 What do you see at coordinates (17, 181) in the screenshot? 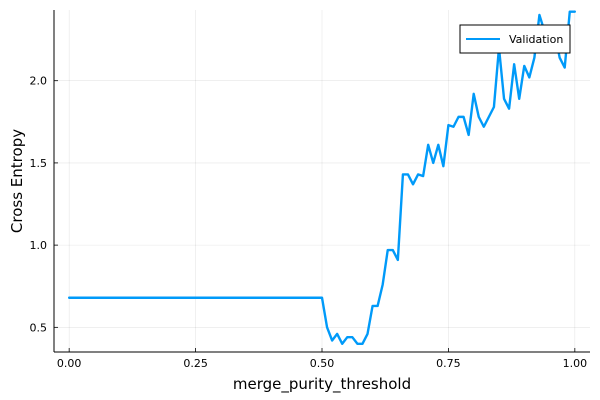
I see `y-axis-label: Cross Entropy` at bounding box center [17, 181].